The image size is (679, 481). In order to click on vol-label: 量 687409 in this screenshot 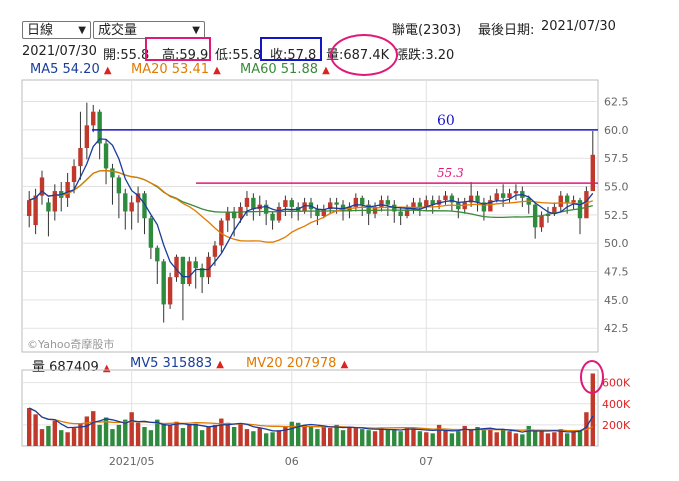, I will do `click(65, 367)`.